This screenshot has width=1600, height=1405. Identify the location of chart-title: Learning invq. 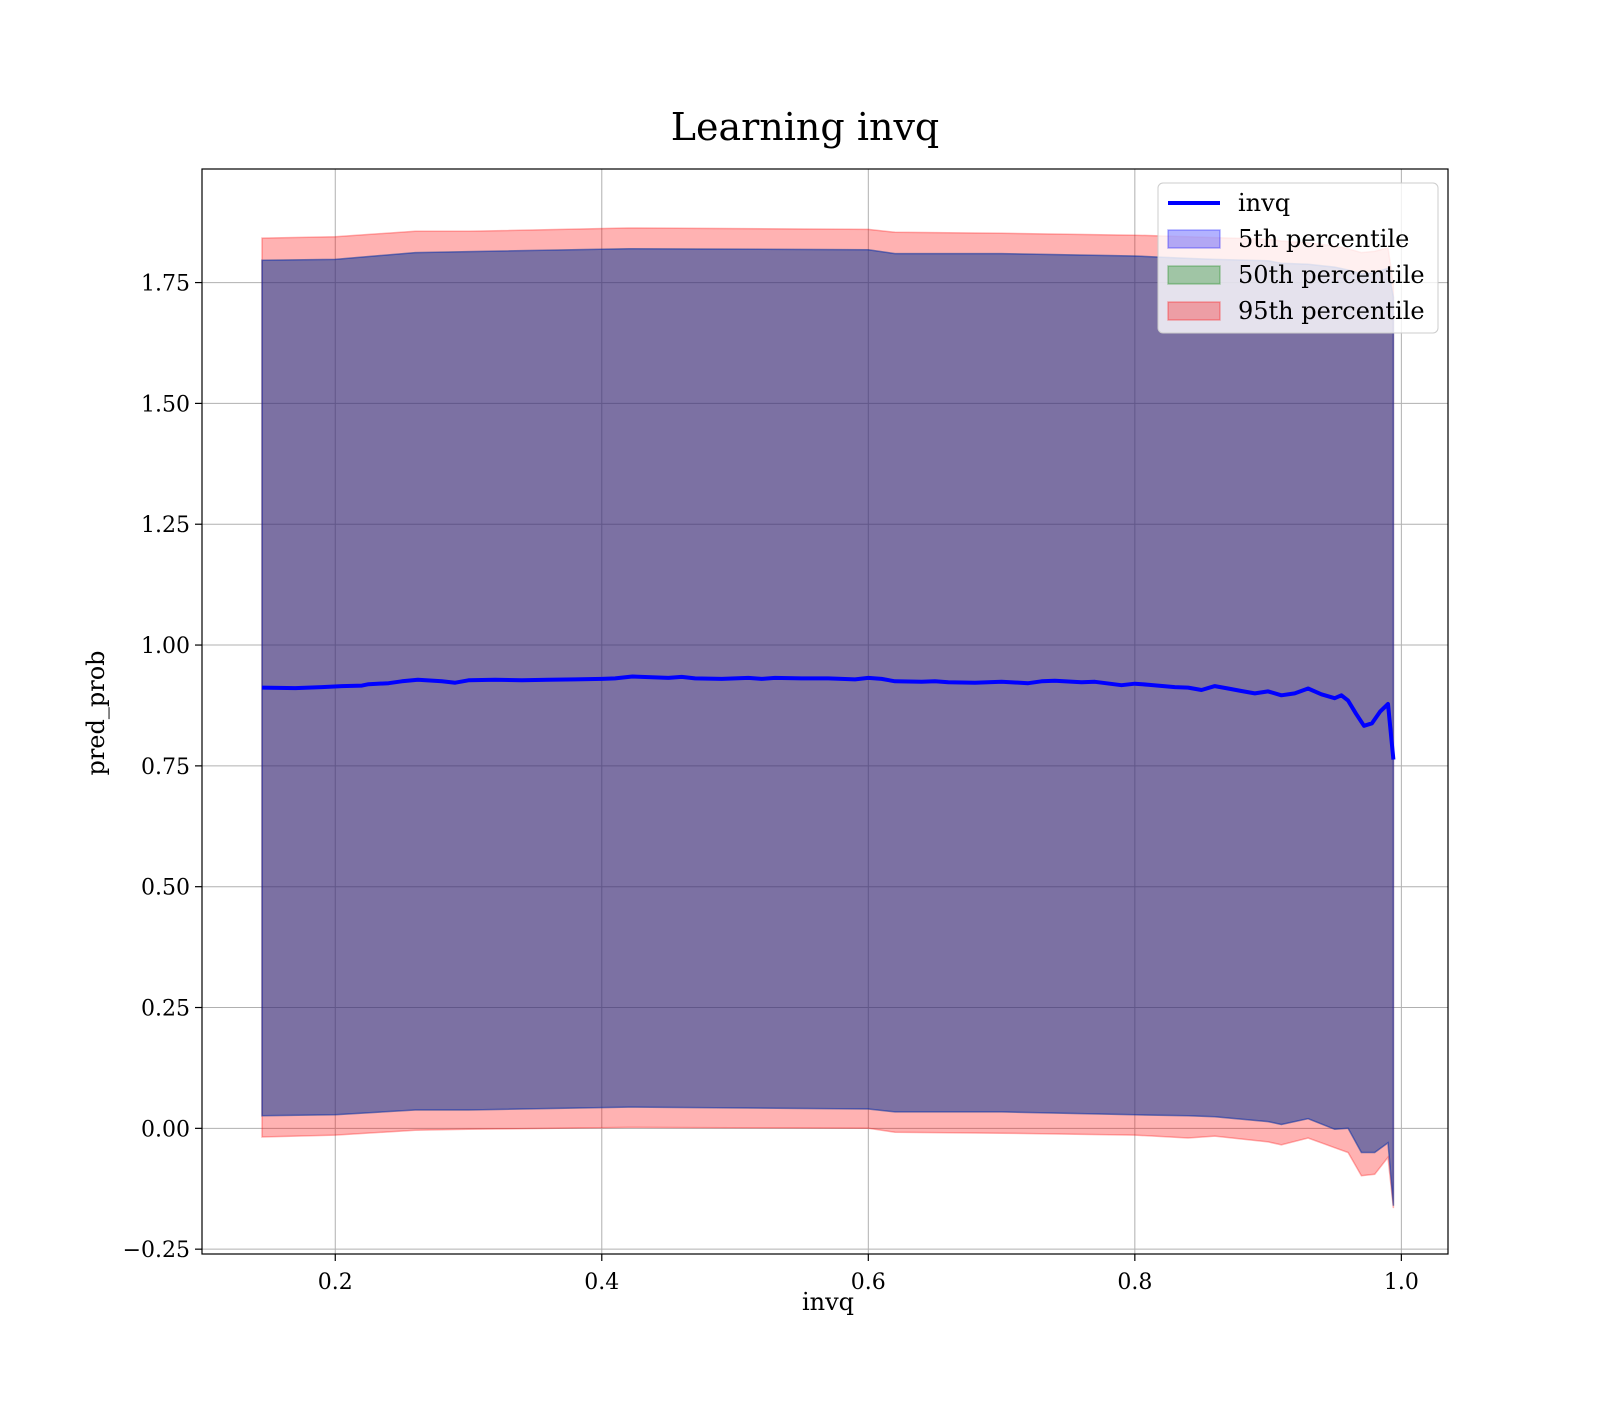
(805, 127).